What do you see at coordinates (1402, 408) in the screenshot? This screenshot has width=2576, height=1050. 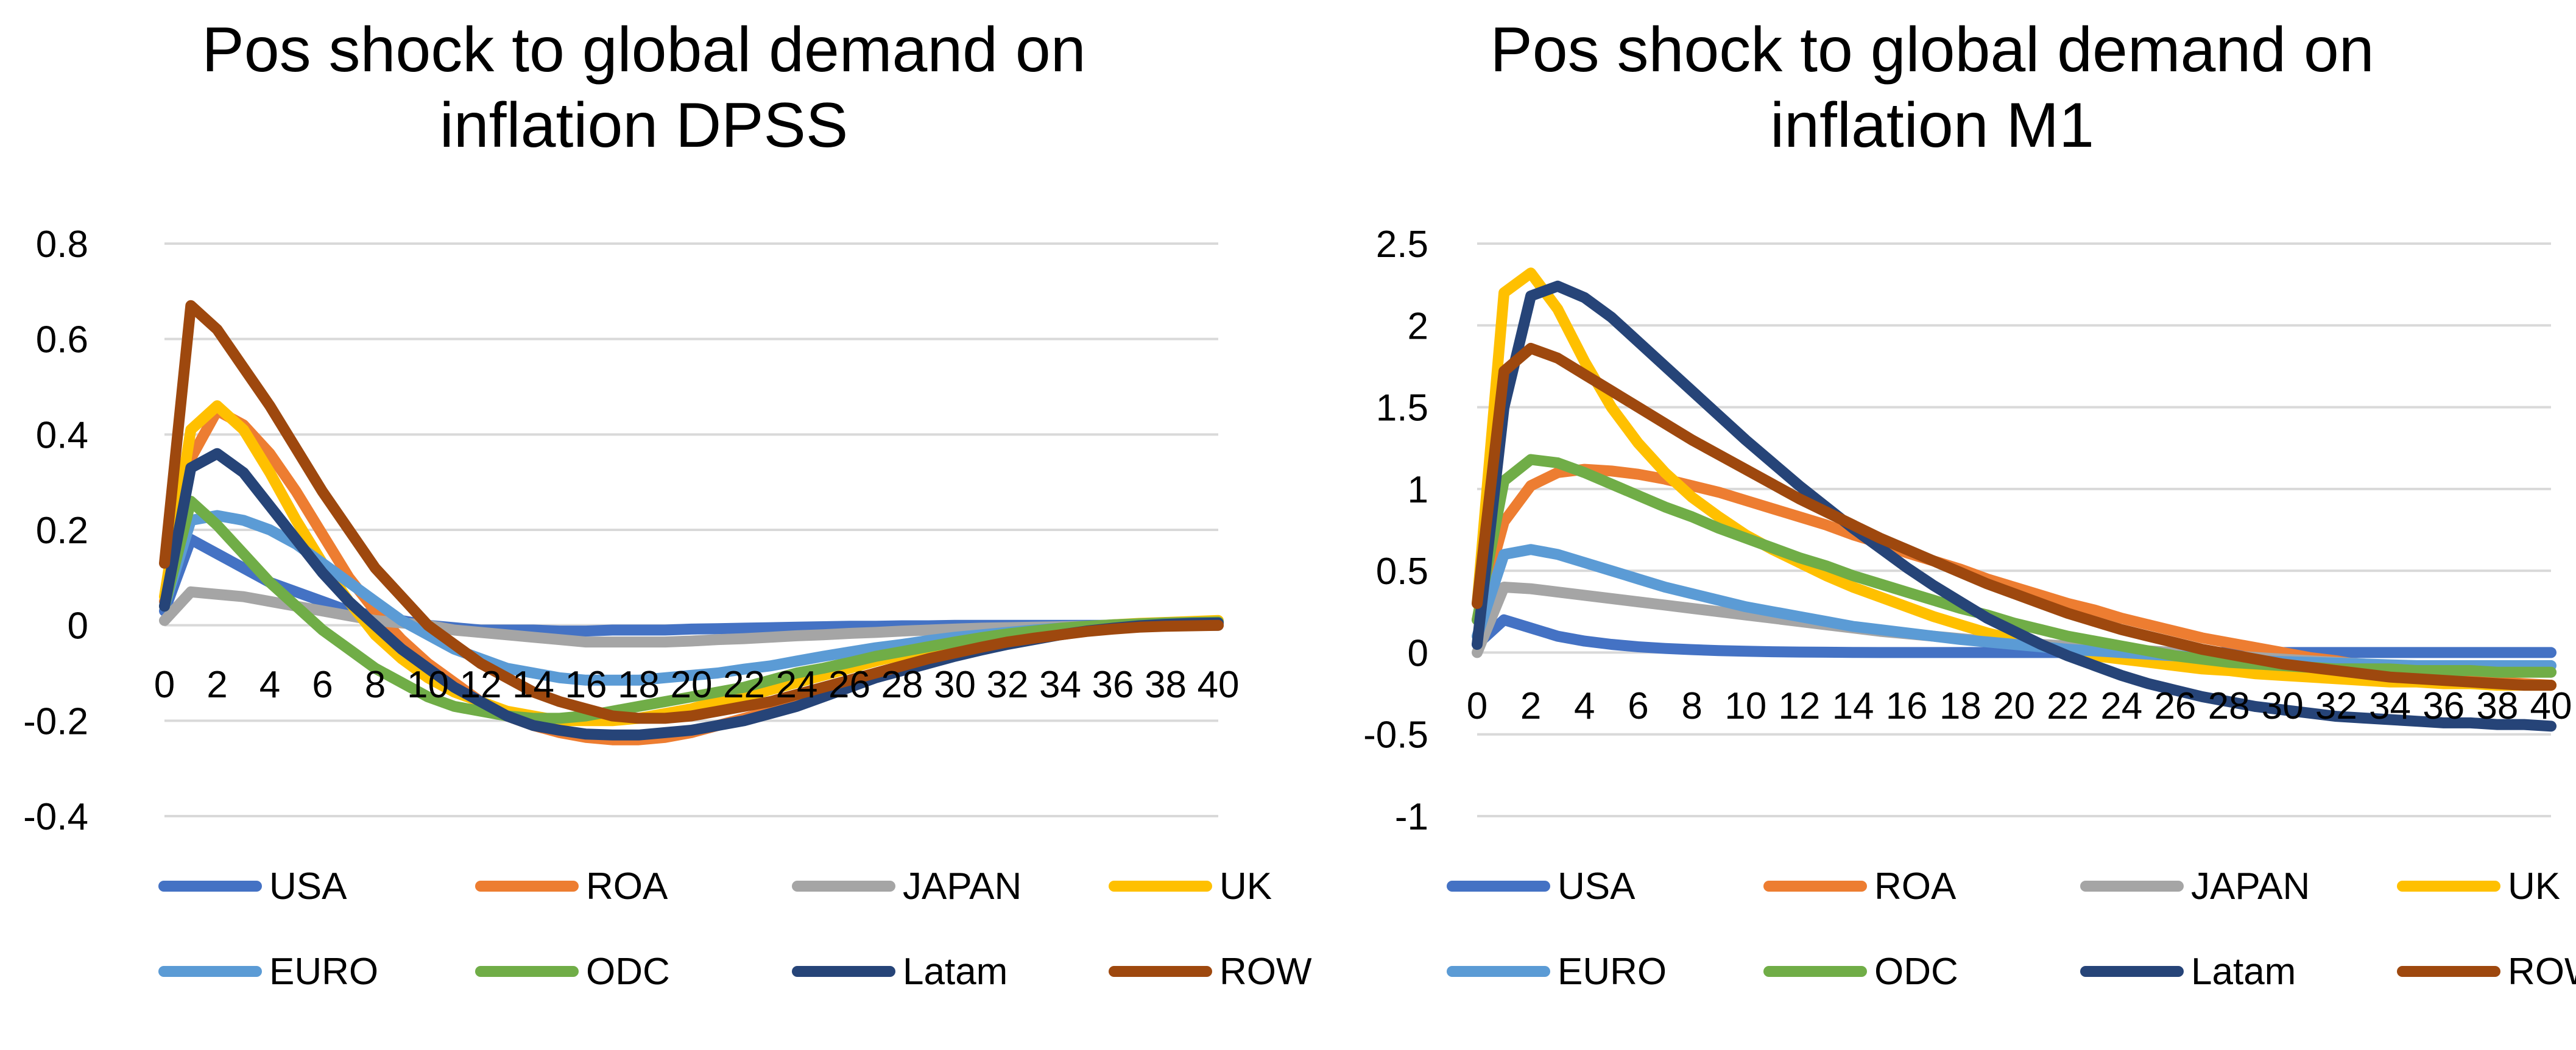 I see `y-tick-label: 1.5` at bounding box center [1402, 408].